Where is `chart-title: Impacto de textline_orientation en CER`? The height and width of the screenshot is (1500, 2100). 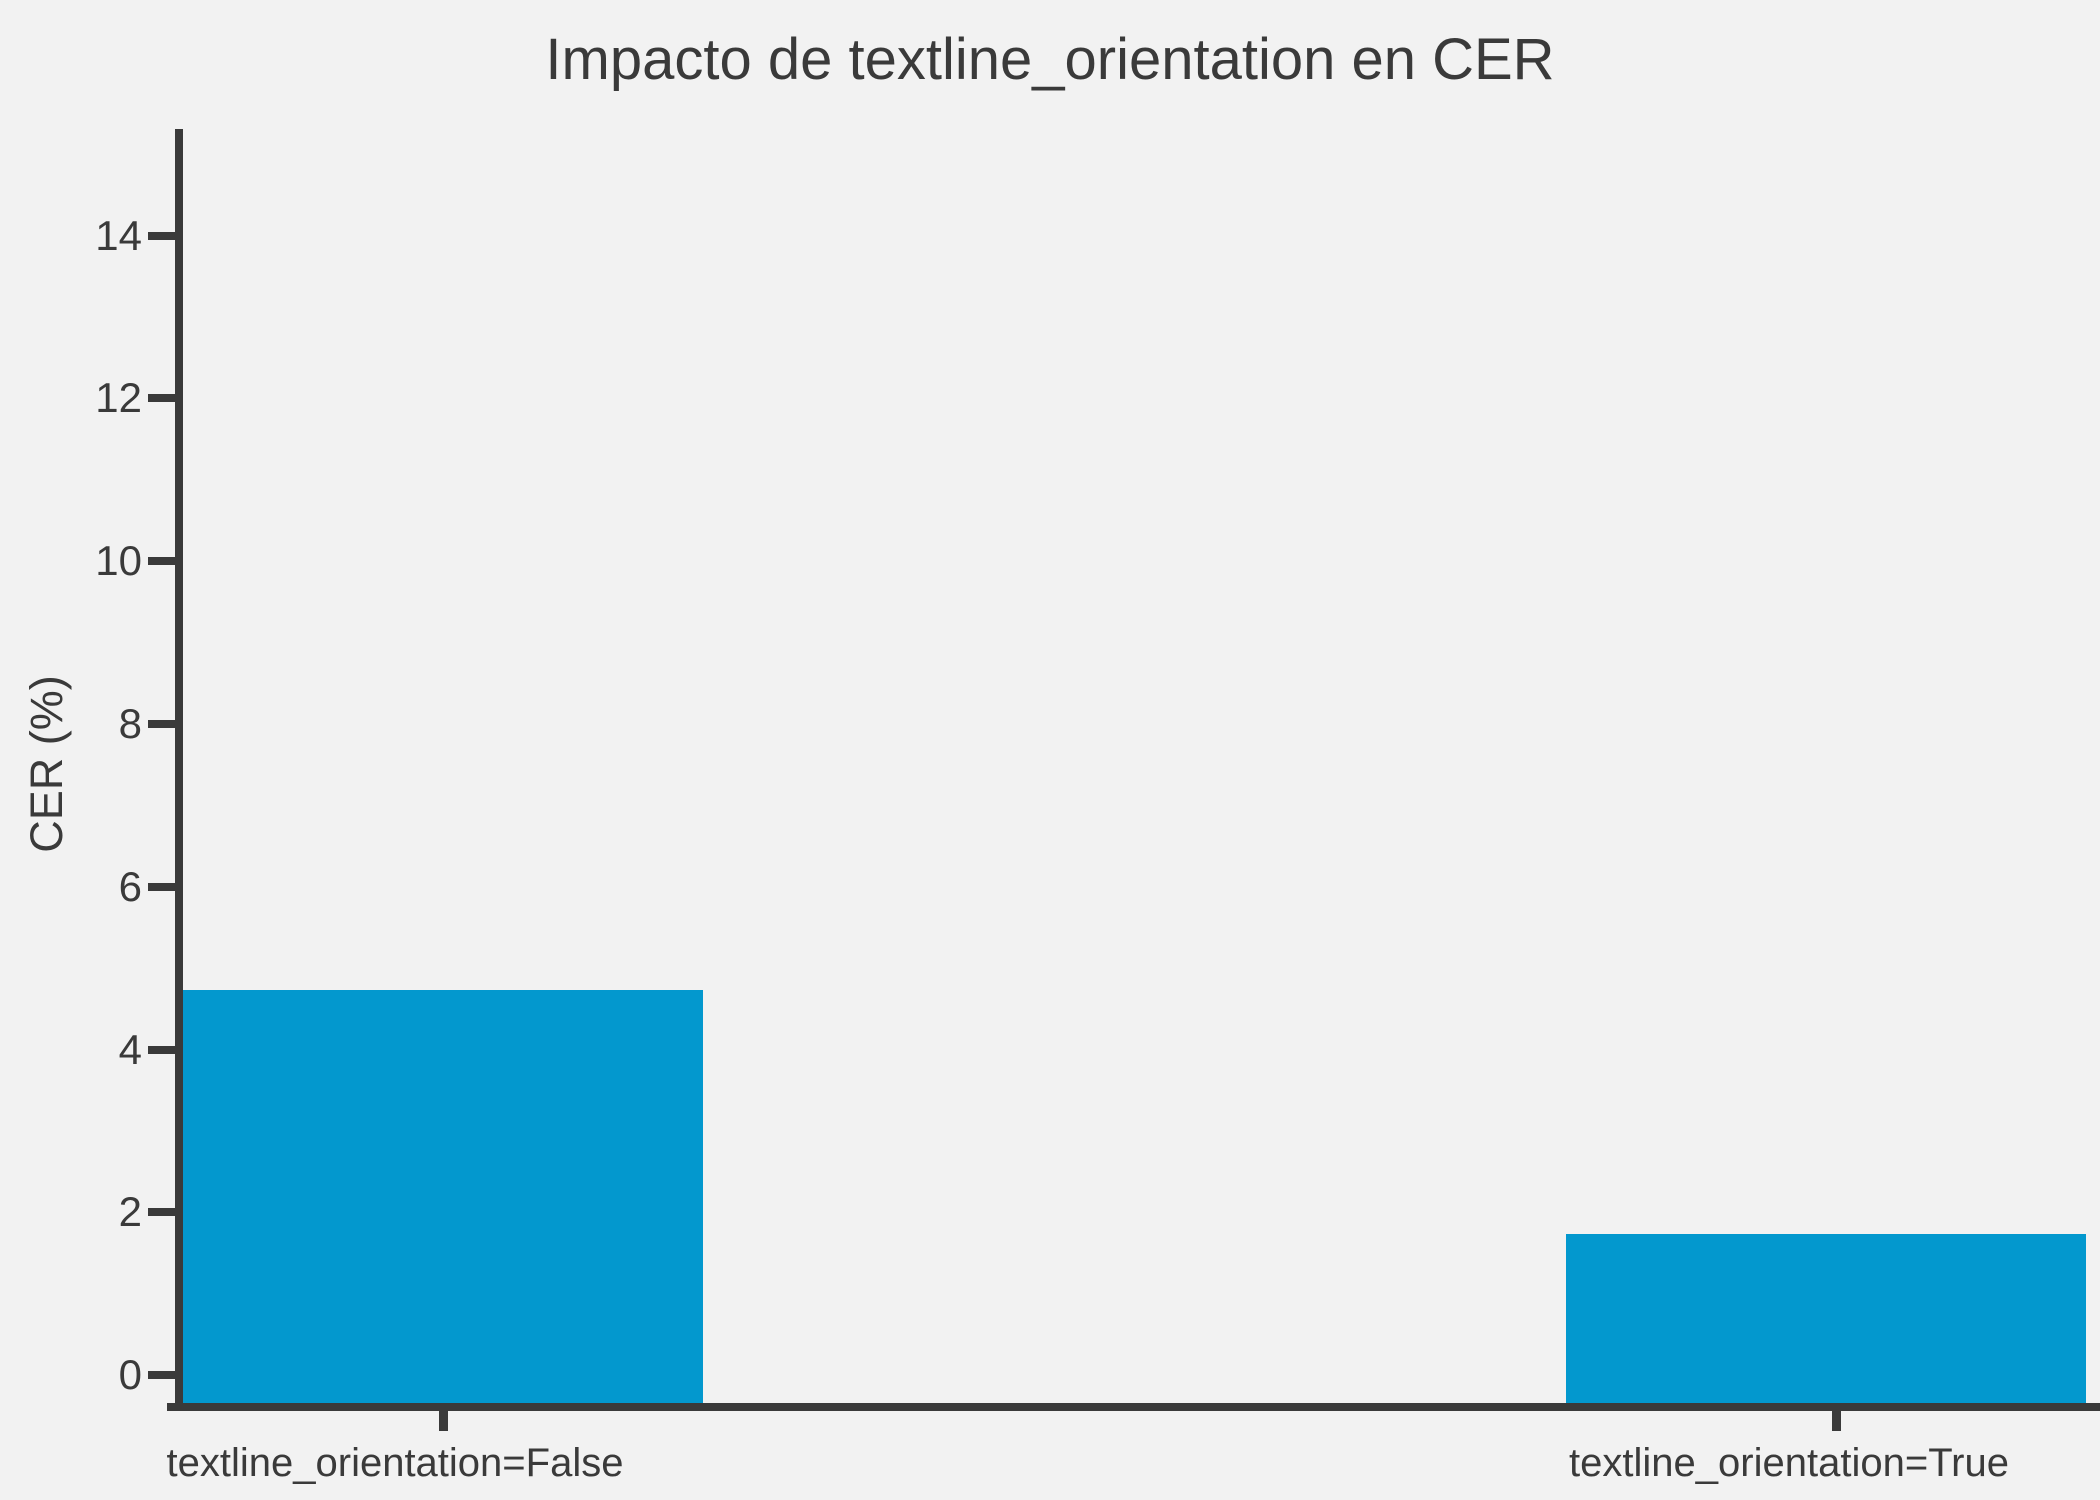 chart-title: Impacto de textline_orientation en CER is located at coordinates (1050, 59).